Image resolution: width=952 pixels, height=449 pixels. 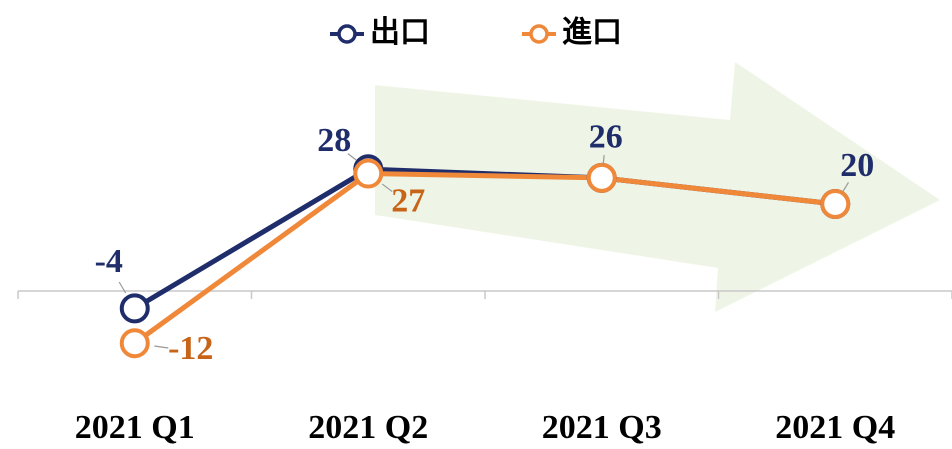 I want to click on x-tick-label: 2021 Q4, so click(x=835, y=427).